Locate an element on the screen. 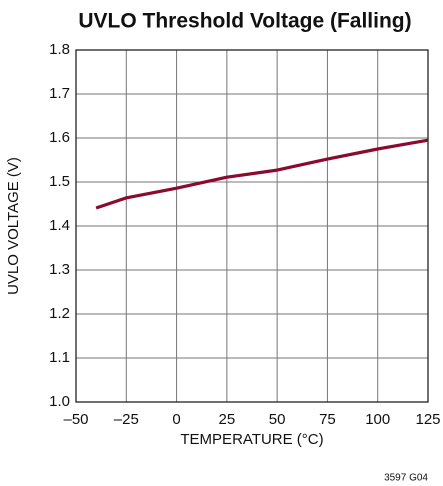 The height and width of the screenshot is (486, 443). x-tick-label: 50 is located at coordinates (277, 419).